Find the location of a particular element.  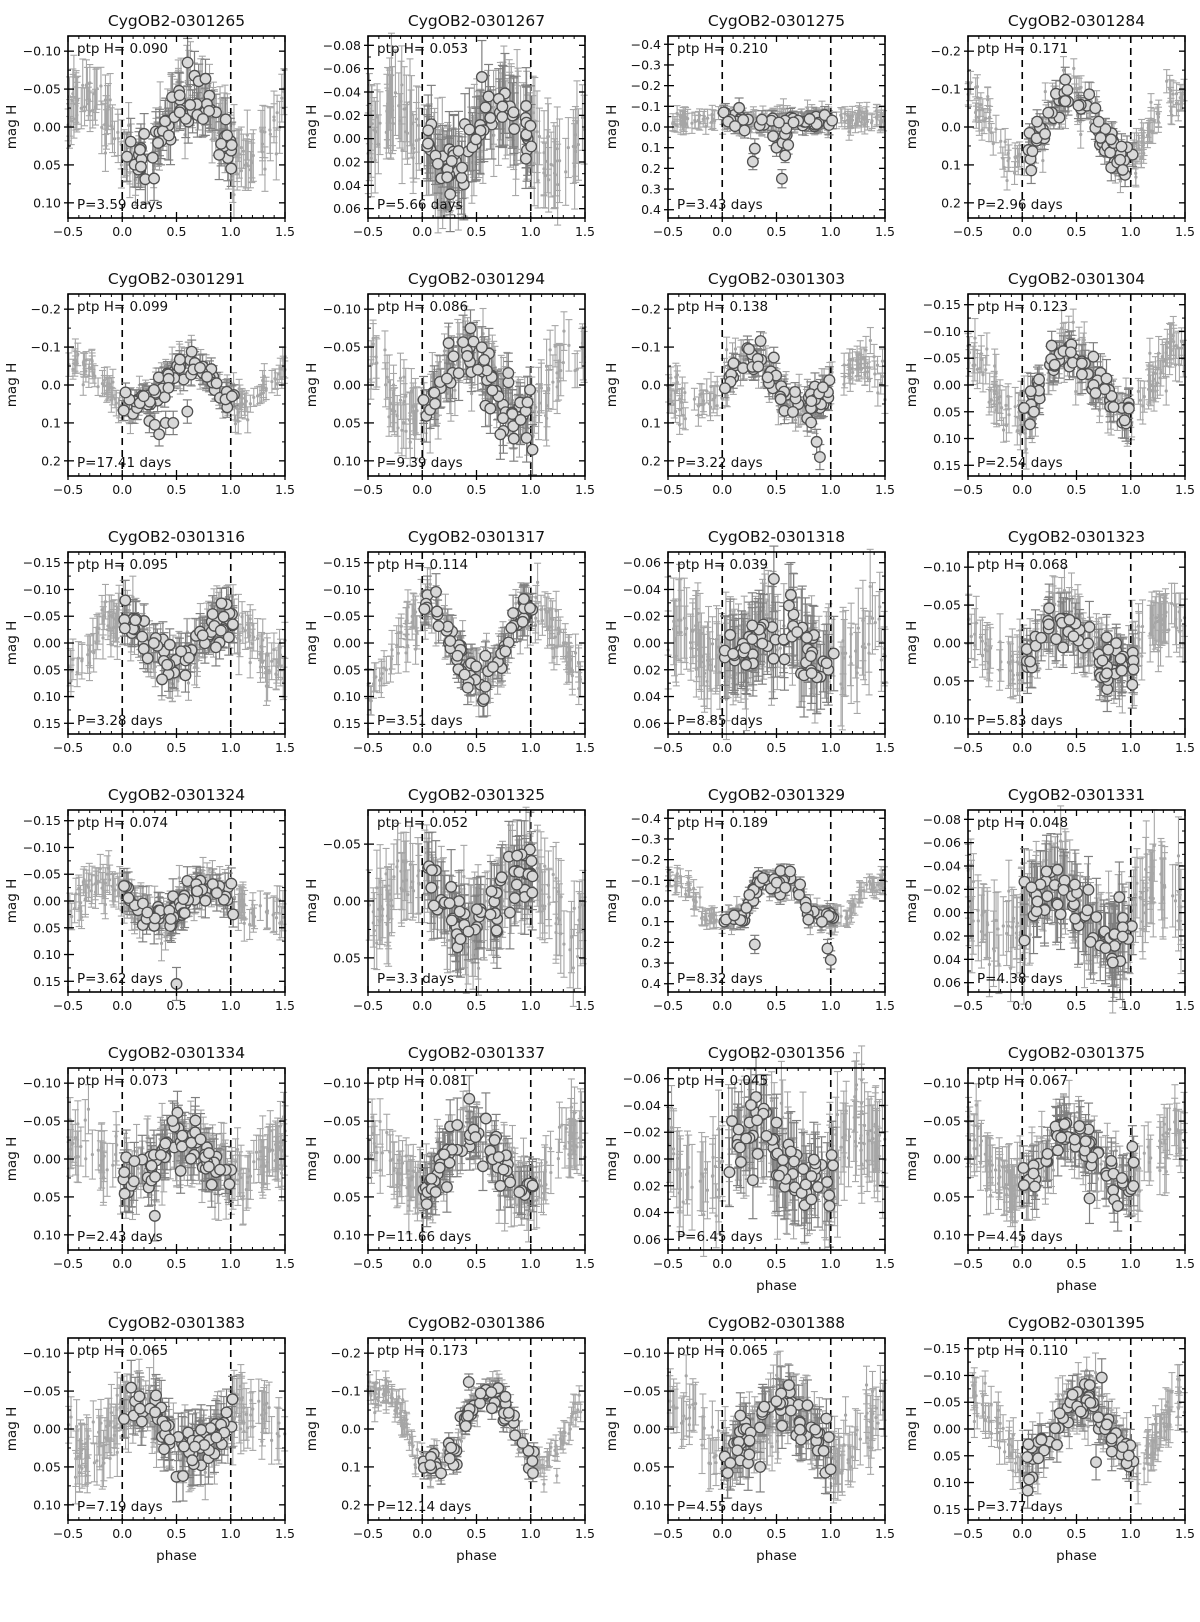

period-annotation: P=3.3 days is located at coordinates (415, 979).